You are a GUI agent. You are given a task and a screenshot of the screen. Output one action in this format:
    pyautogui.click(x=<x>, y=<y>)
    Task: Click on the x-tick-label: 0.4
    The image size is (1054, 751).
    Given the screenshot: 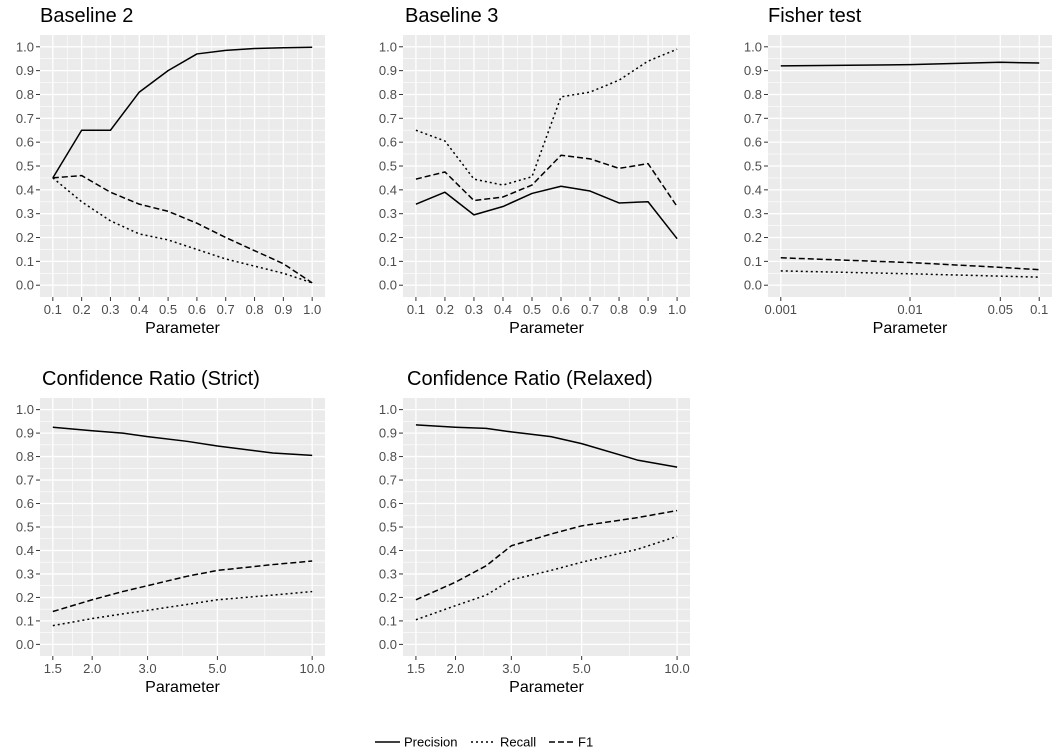 What is the action you would take?
    pyautogui.click(x=503, y=309)
    